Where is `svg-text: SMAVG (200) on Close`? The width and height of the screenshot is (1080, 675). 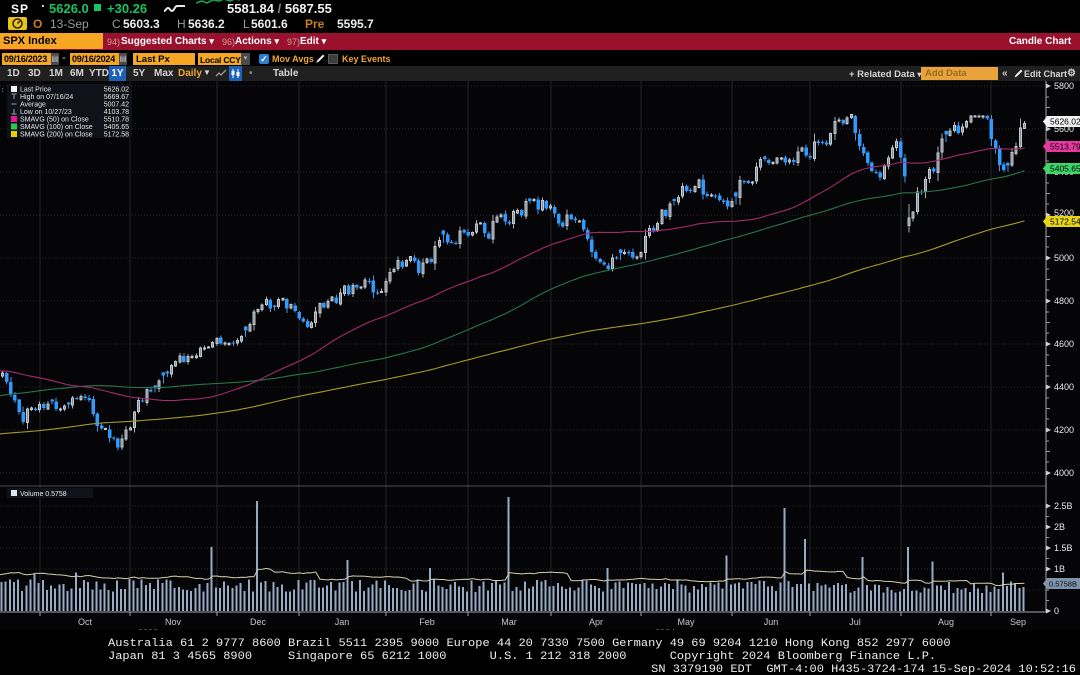 svg-text: SMAVG (200) on Close is located at coordinates (56, 135).